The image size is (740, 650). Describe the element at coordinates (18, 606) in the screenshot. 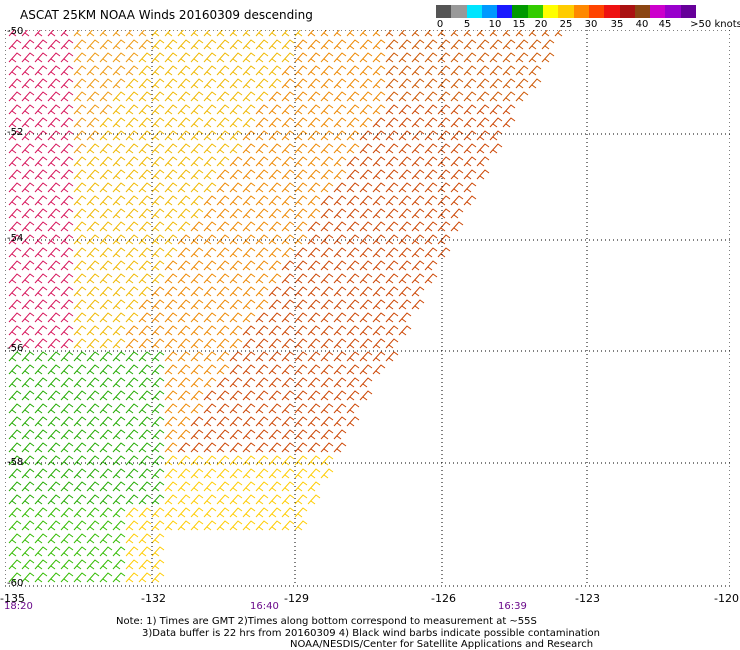

I see `time-label: 18:20` at that location.